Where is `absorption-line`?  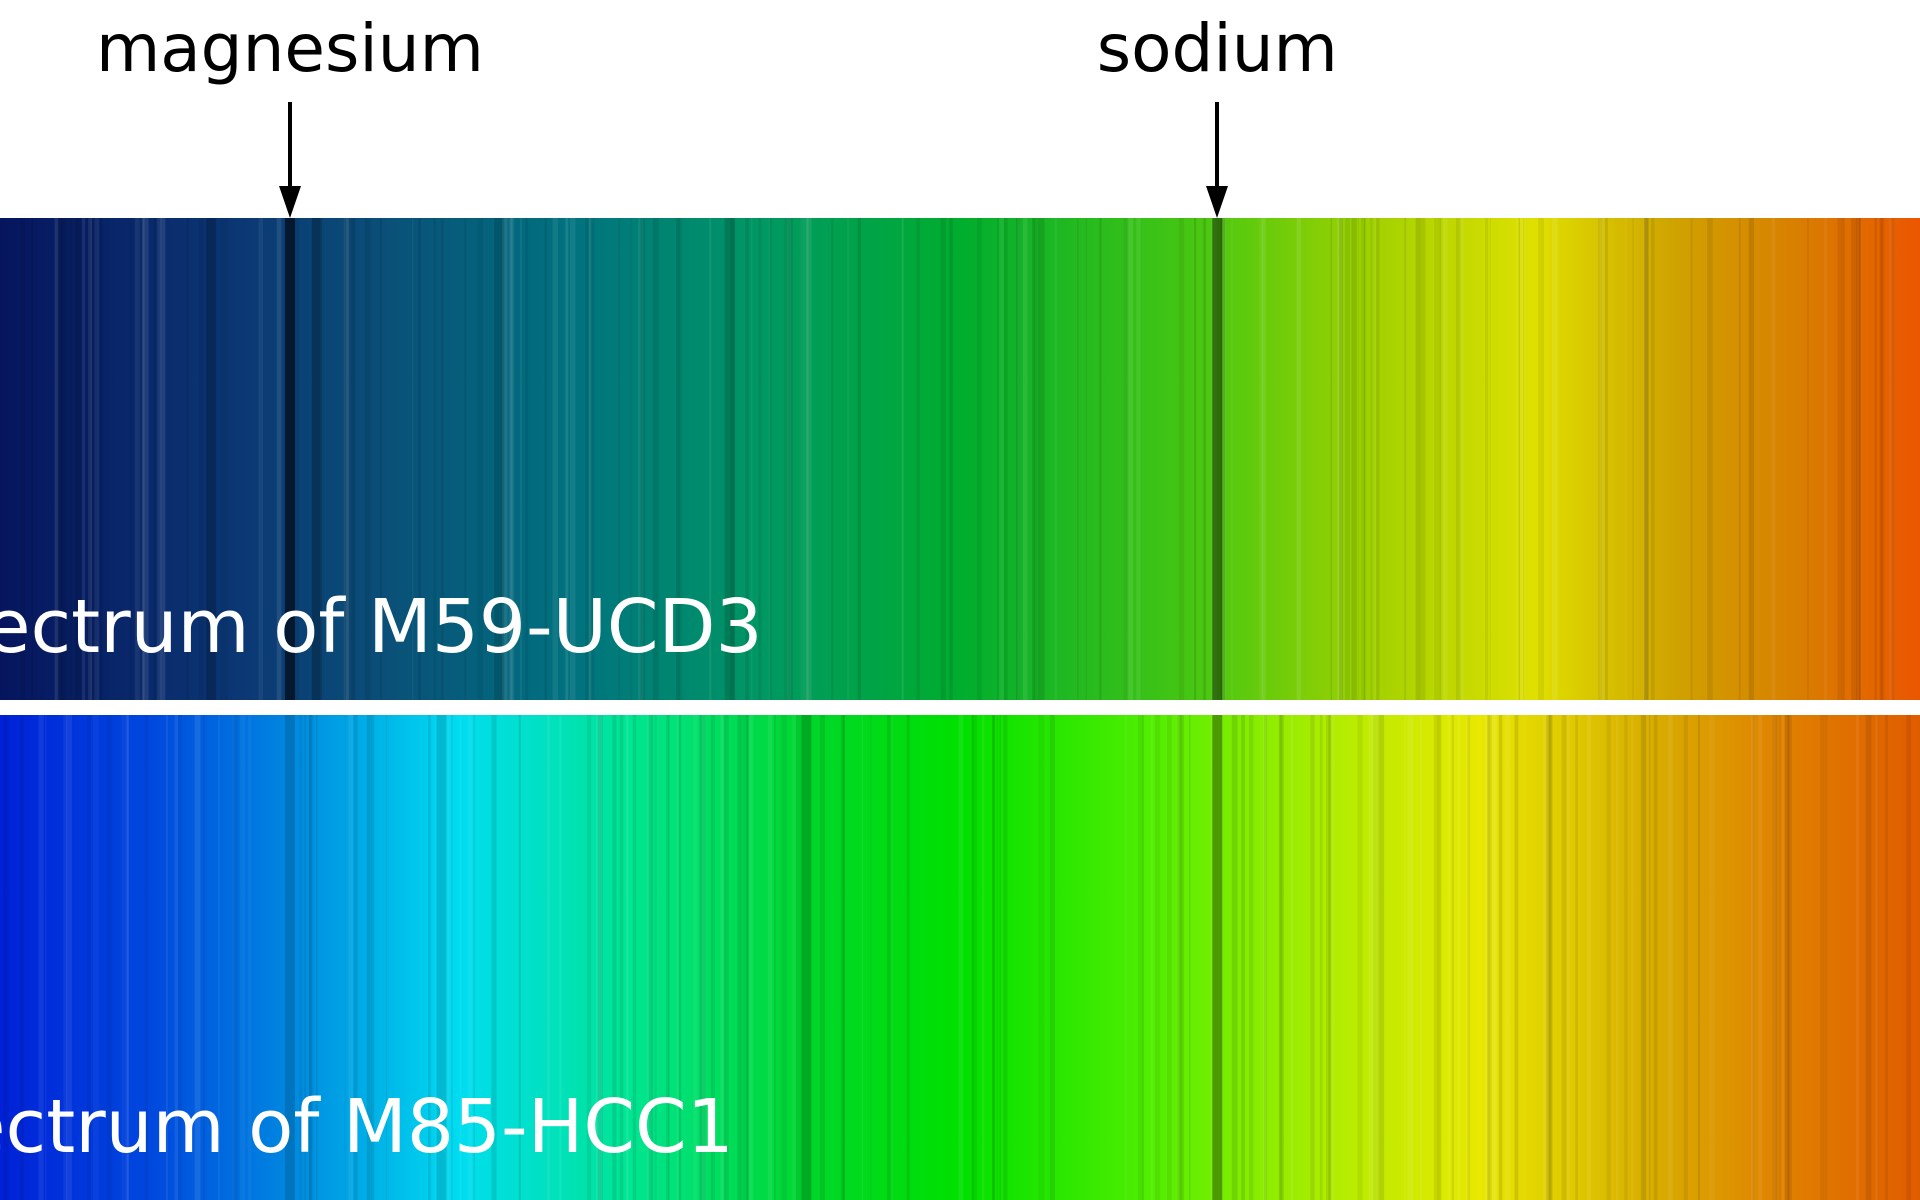 absorption-line is located at coordinates (1217, 957).